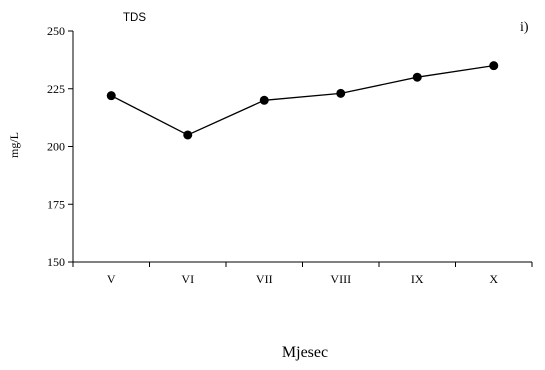  What do you see at coordinates (56, 31) in the screenshot?
I see `y-tick-label: 250` at bounding box center [56, 31].